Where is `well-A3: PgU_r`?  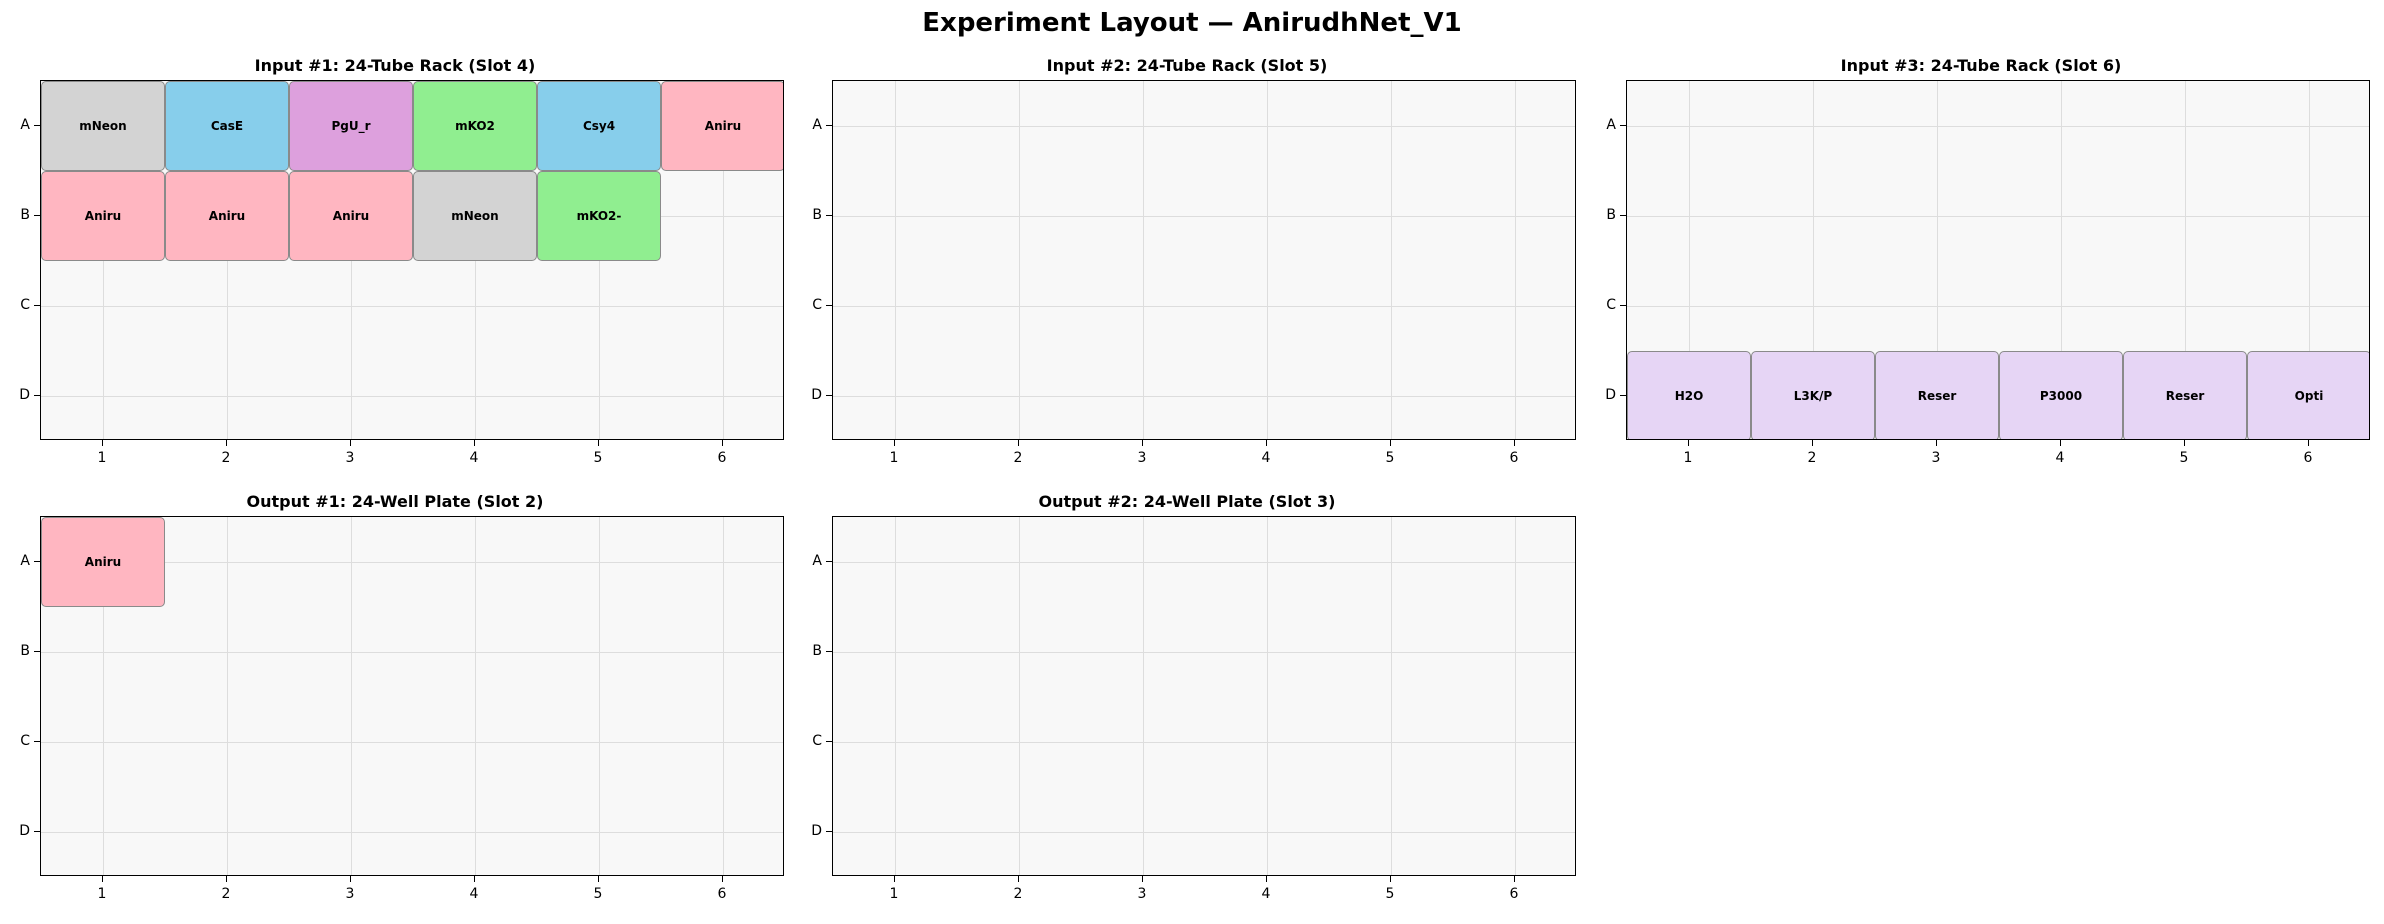
well-A3: PgU_r is located at coordinates (351, 126).